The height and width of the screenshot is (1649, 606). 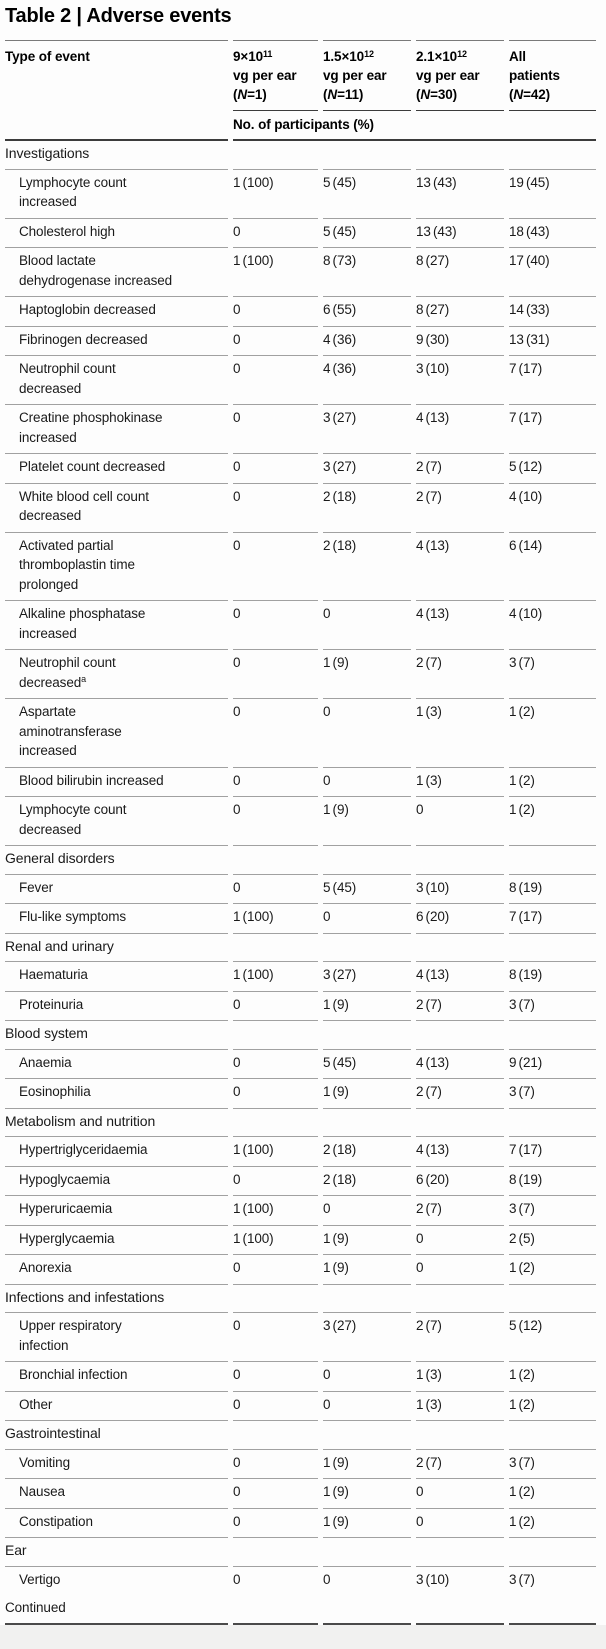 What do you see at coordinates (116, 1523) in the screenshot?
I see `event-name: Constipation` at bounding box center [116, 1523].